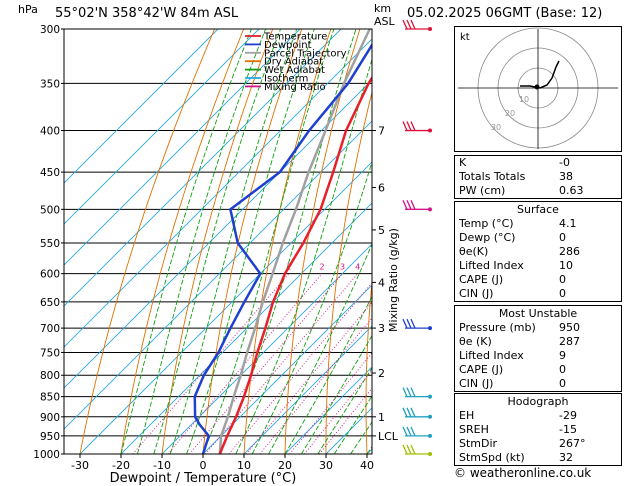  I want to click on mixing-ratio-label: 3, so click(342, 267).